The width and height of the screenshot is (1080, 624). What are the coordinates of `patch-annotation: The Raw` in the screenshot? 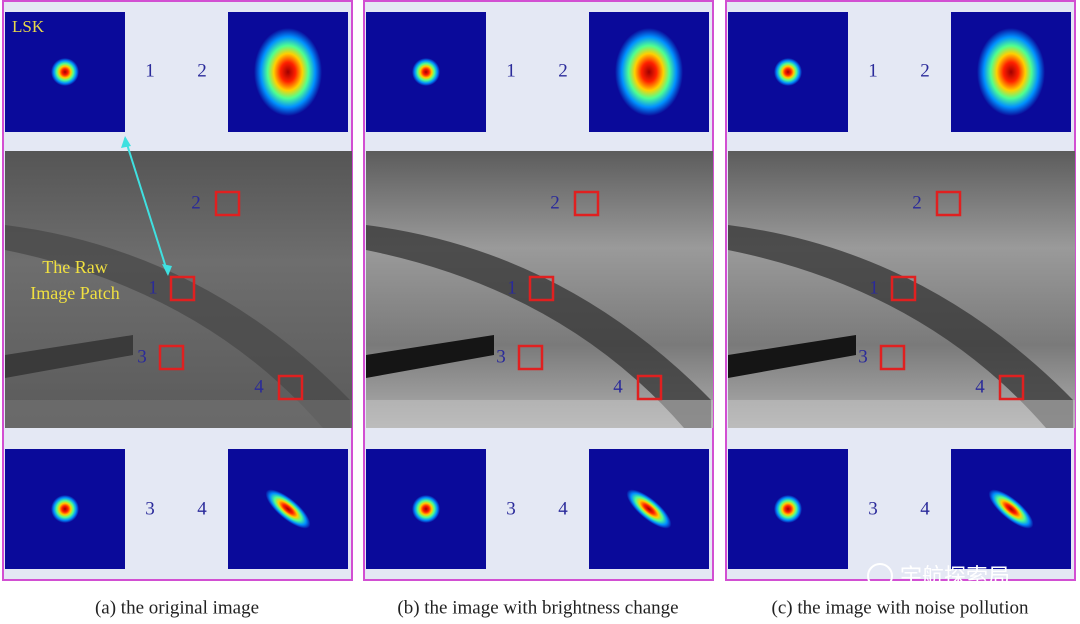 It's located at (74, 267).